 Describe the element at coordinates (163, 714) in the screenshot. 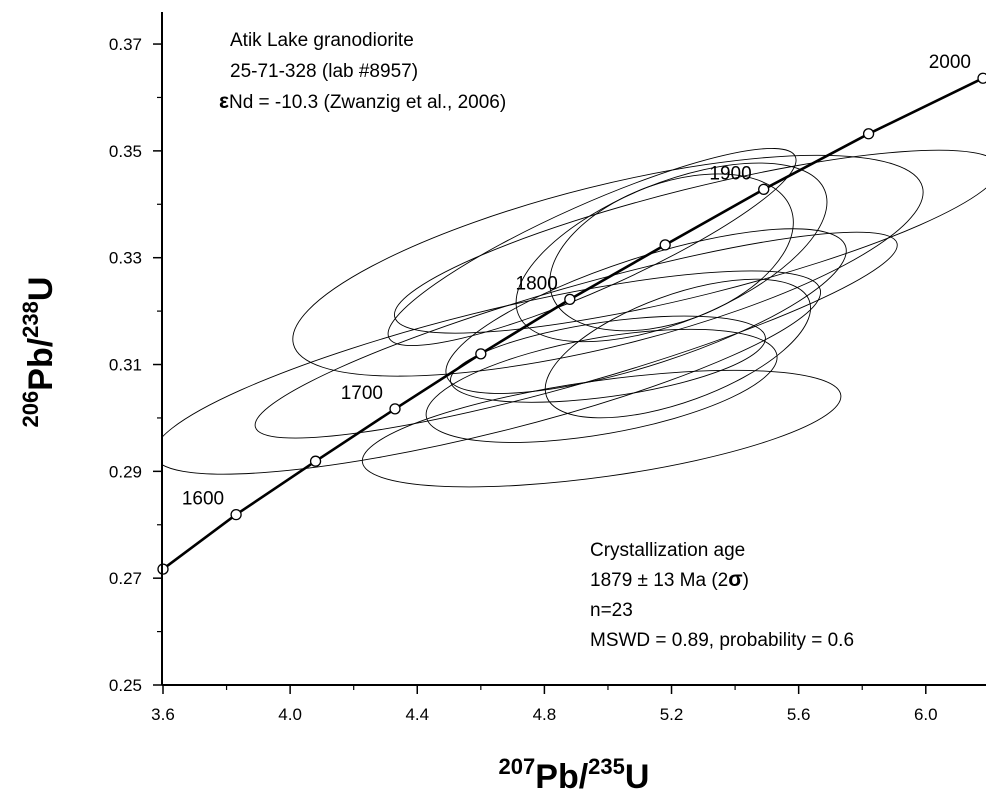

I see `x-tick-label: 3.6` at that location.